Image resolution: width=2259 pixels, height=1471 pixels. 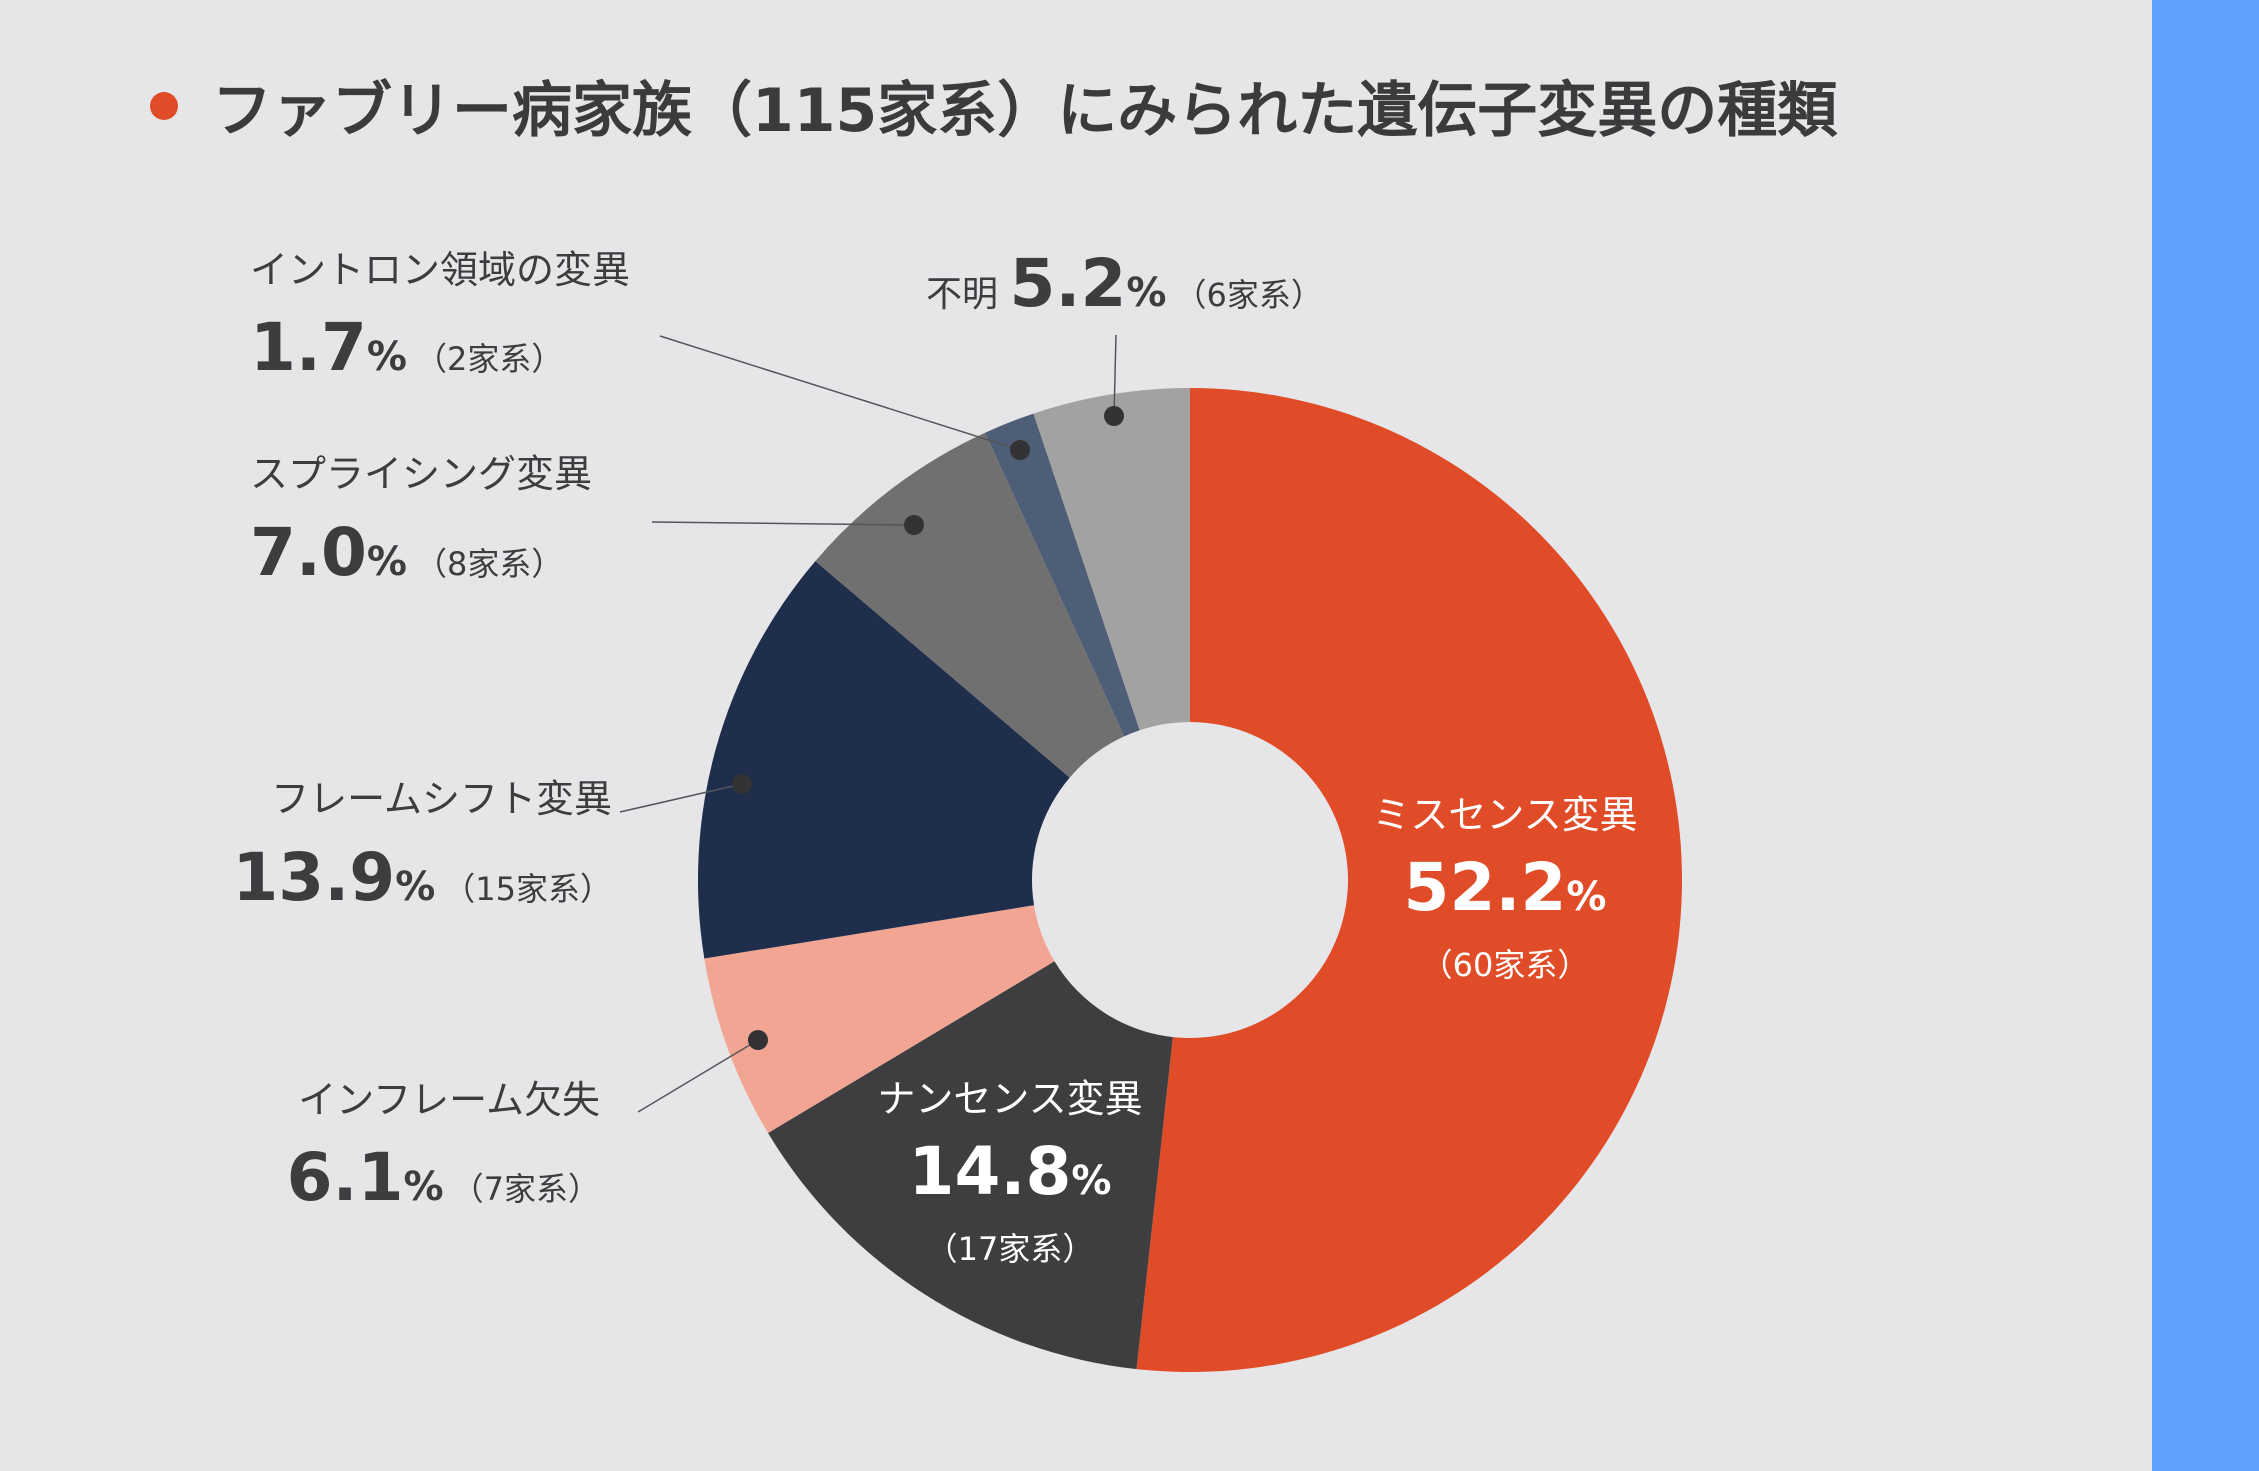 What do you see at coordinates (914, 525) in the screenshot?
I see `slice-5-leader-dot` at bounding box center [914, 525].